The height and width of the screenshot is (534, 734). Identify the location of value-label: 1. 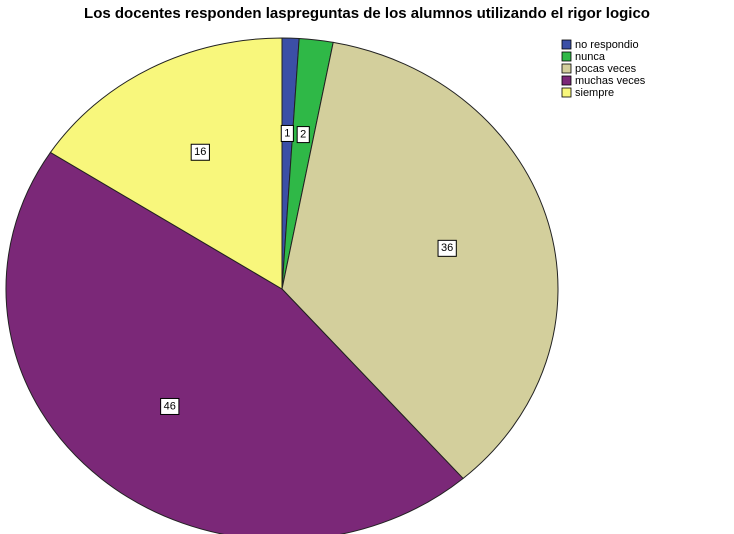
(287, 133).